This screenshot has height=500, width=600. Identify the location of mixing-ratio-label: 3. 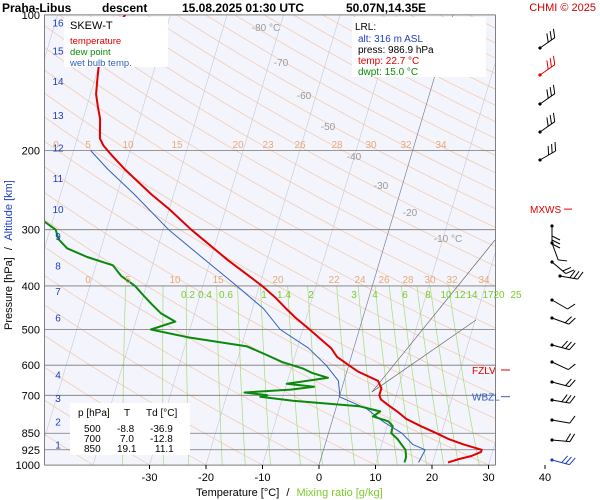
(354, 295).